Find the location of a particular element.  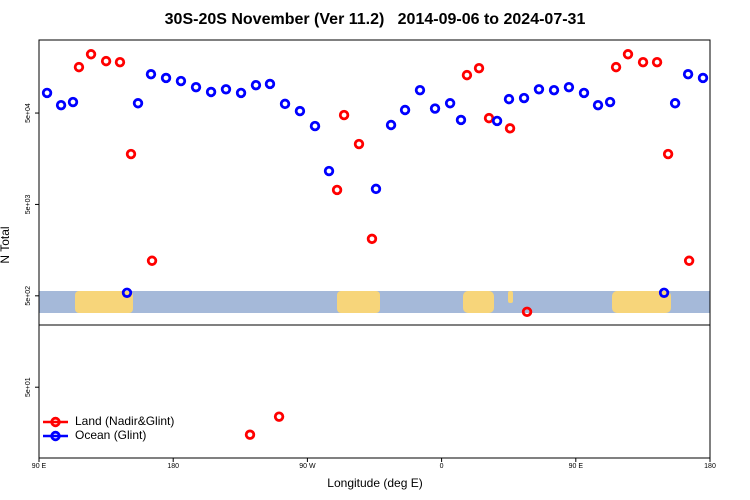

x-tick-label: 90 W is located at coordinates (307, 466).